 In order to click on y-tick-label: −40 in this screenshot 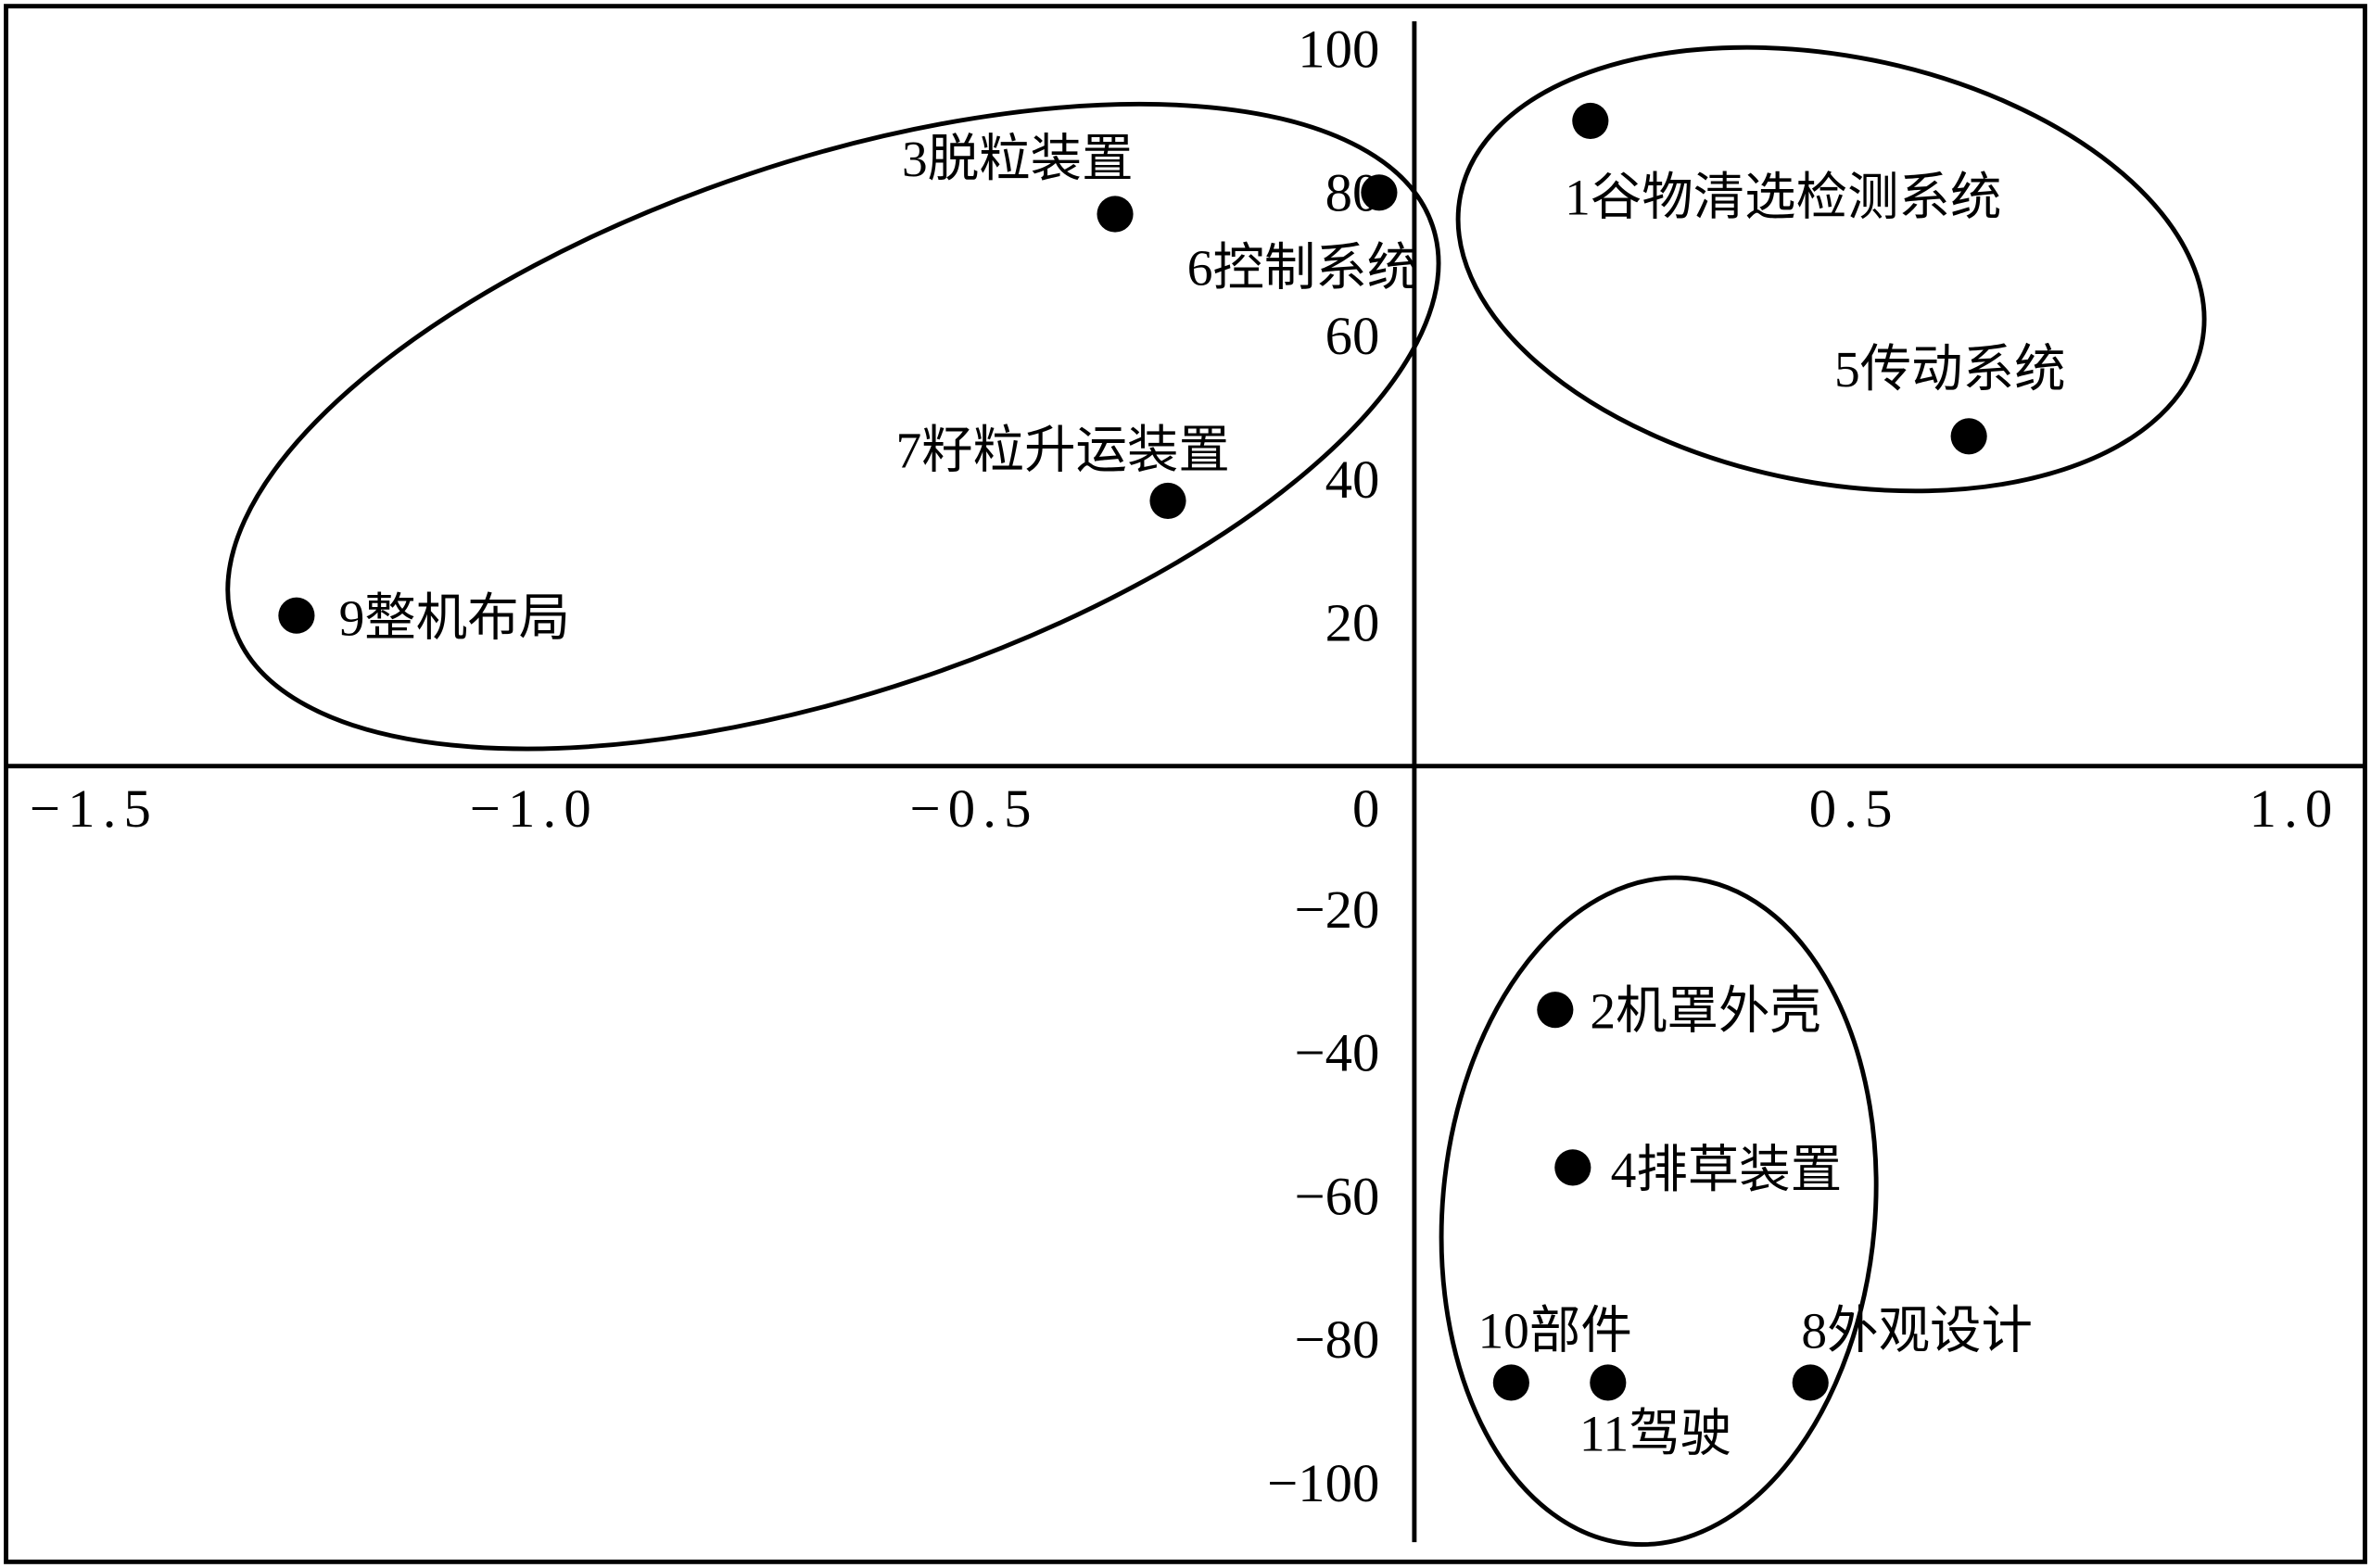, I will do `click(1337, 1053)`.